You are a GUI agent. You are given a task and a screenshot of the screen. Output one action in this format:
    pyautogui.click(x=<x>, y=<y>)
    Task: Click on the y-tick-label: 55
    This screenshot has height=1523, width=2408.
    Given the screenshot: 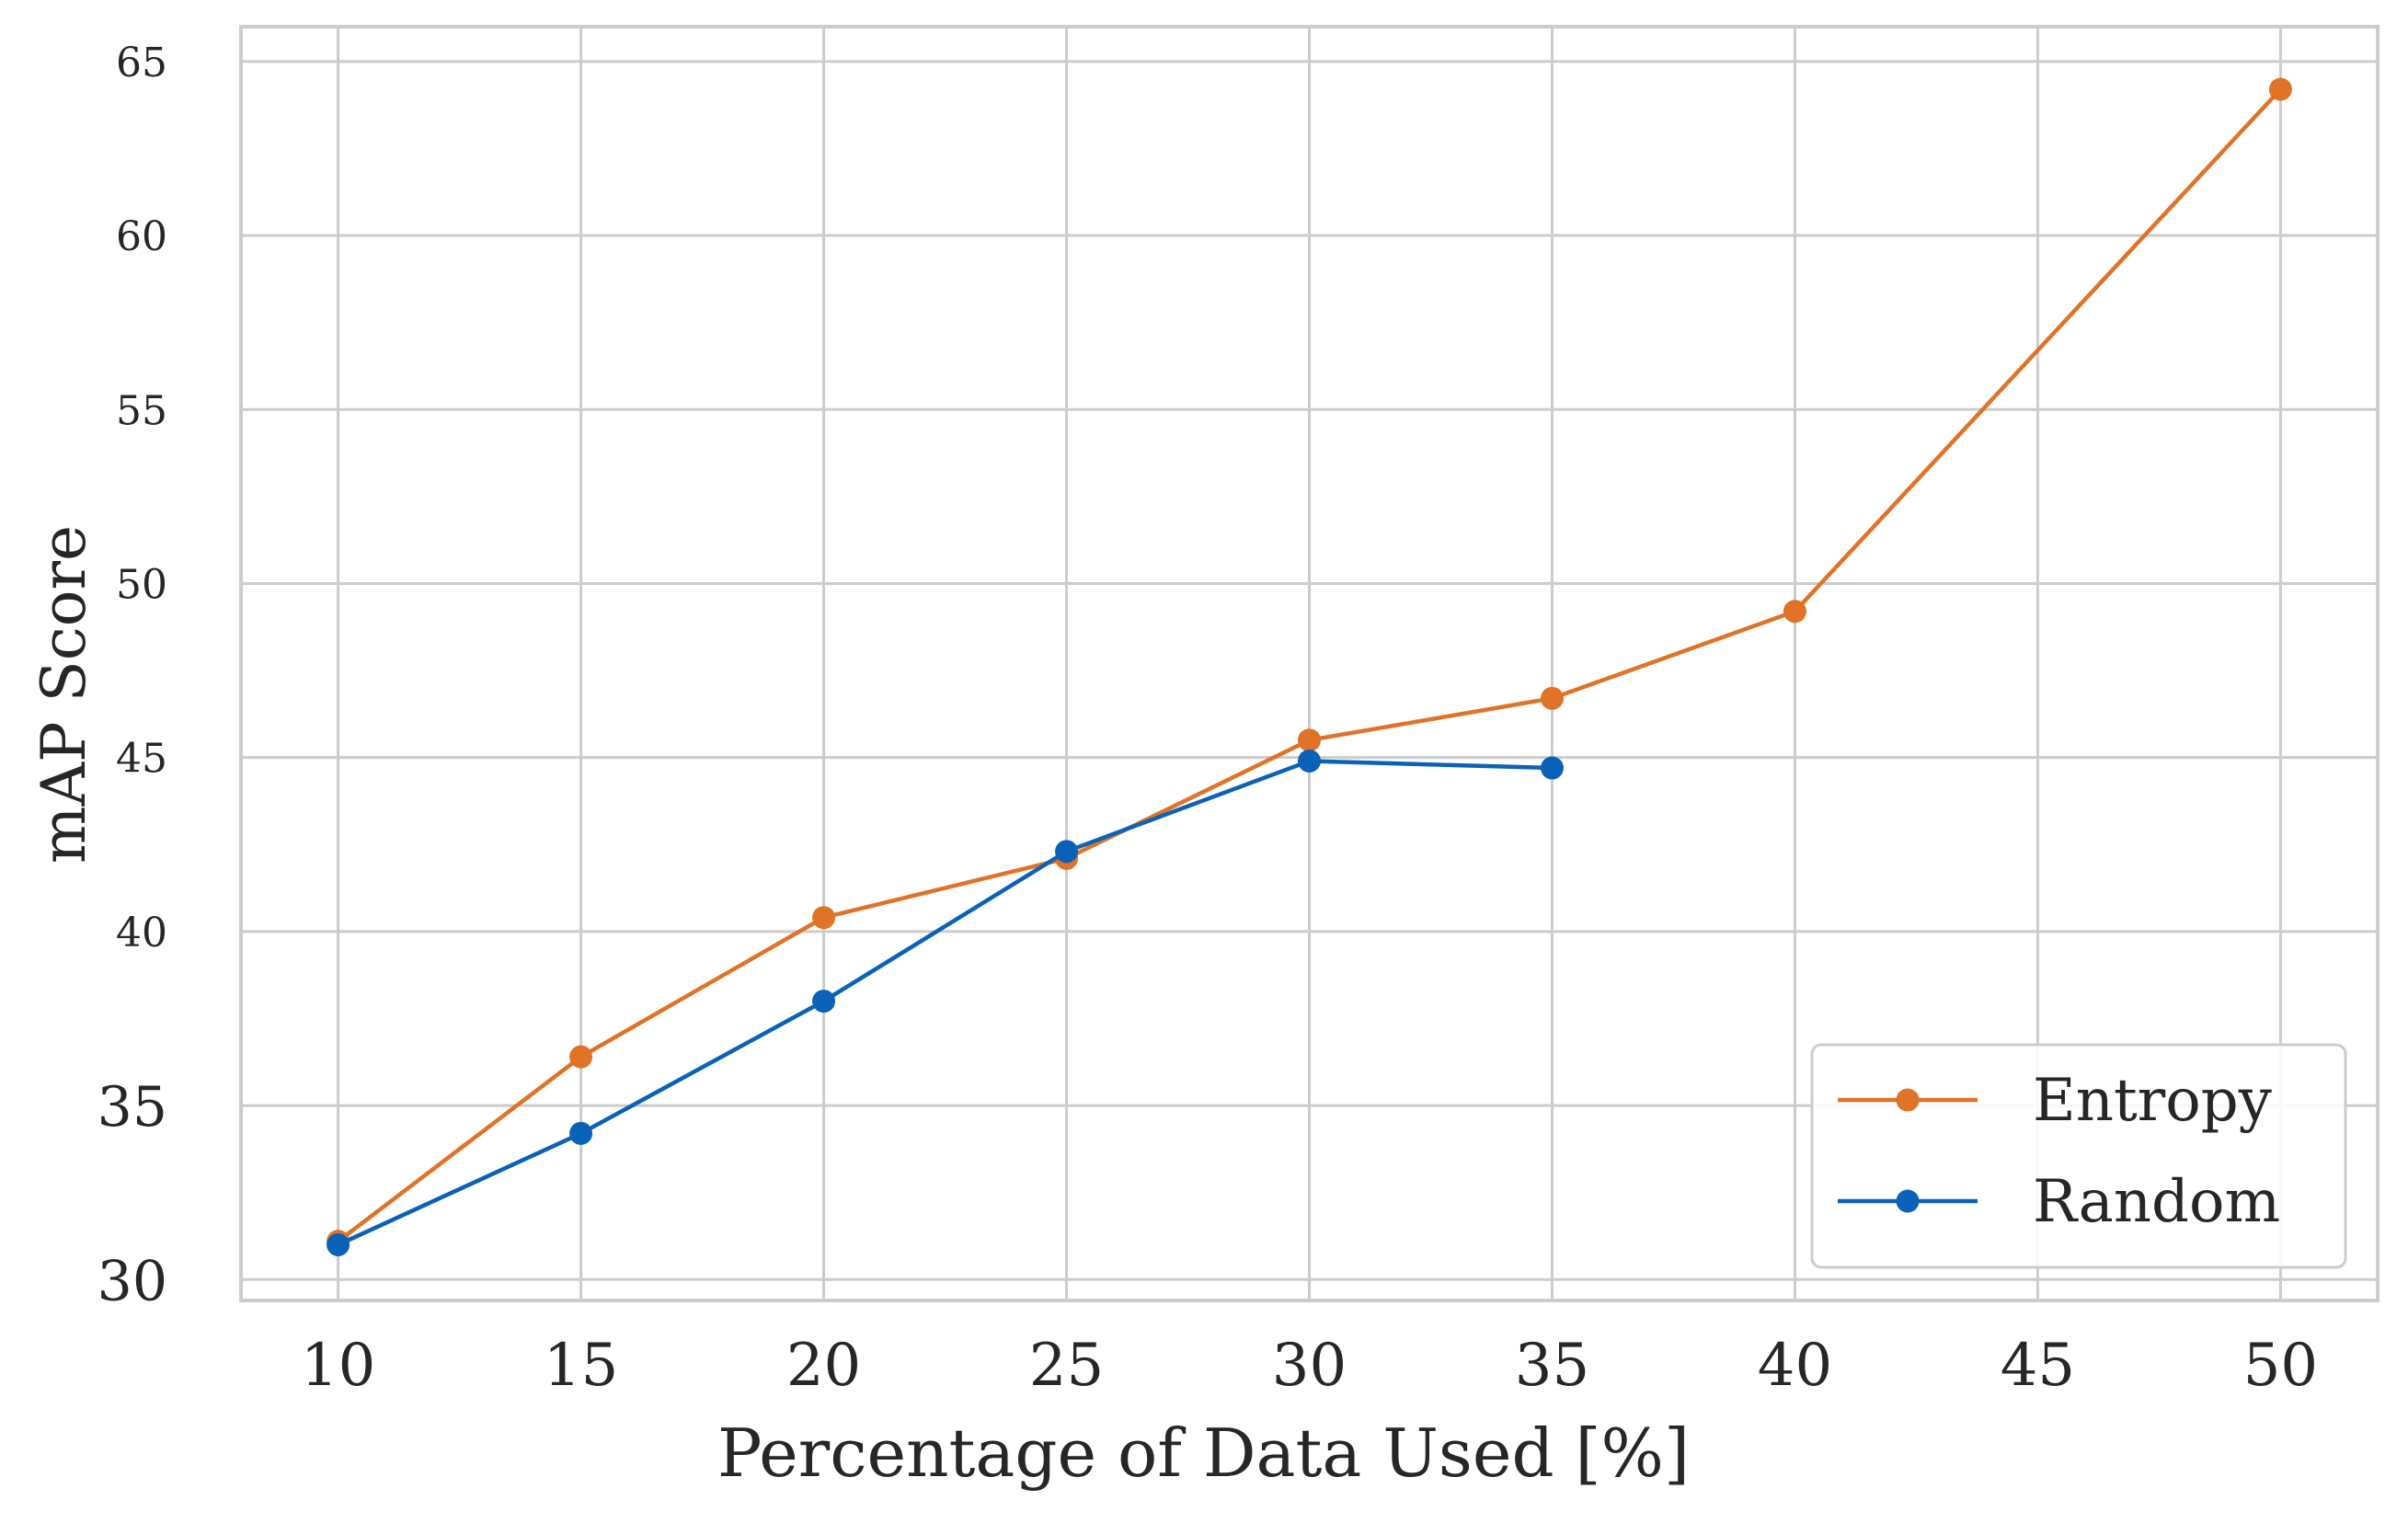 What is the action you would take?
    pyautogui.click(x=141, y=410)
    